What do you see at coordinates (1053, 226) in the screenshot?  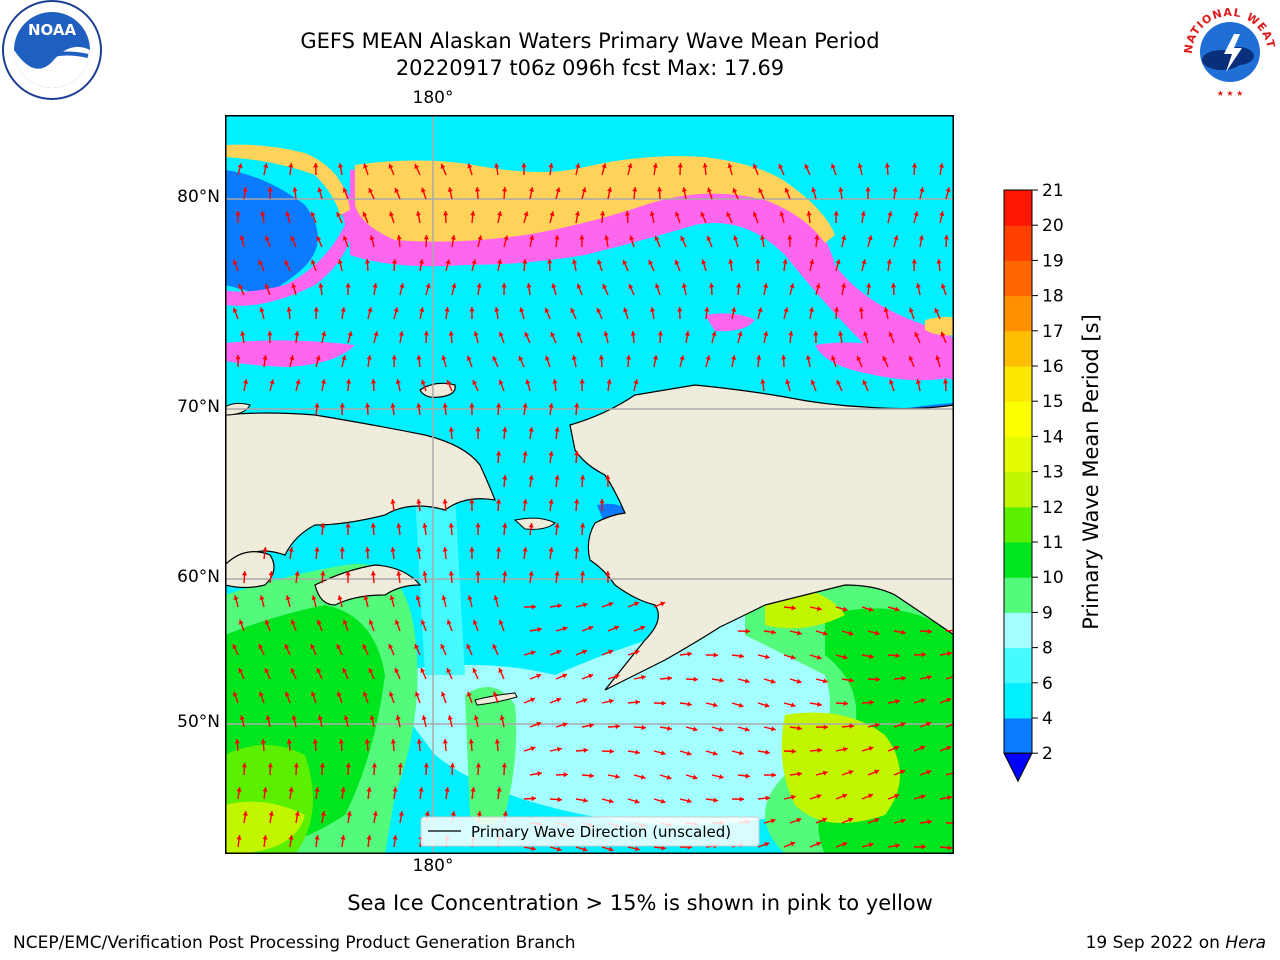 I see `colorbar-tick-label: 20` at bounding box center [1053, 226].